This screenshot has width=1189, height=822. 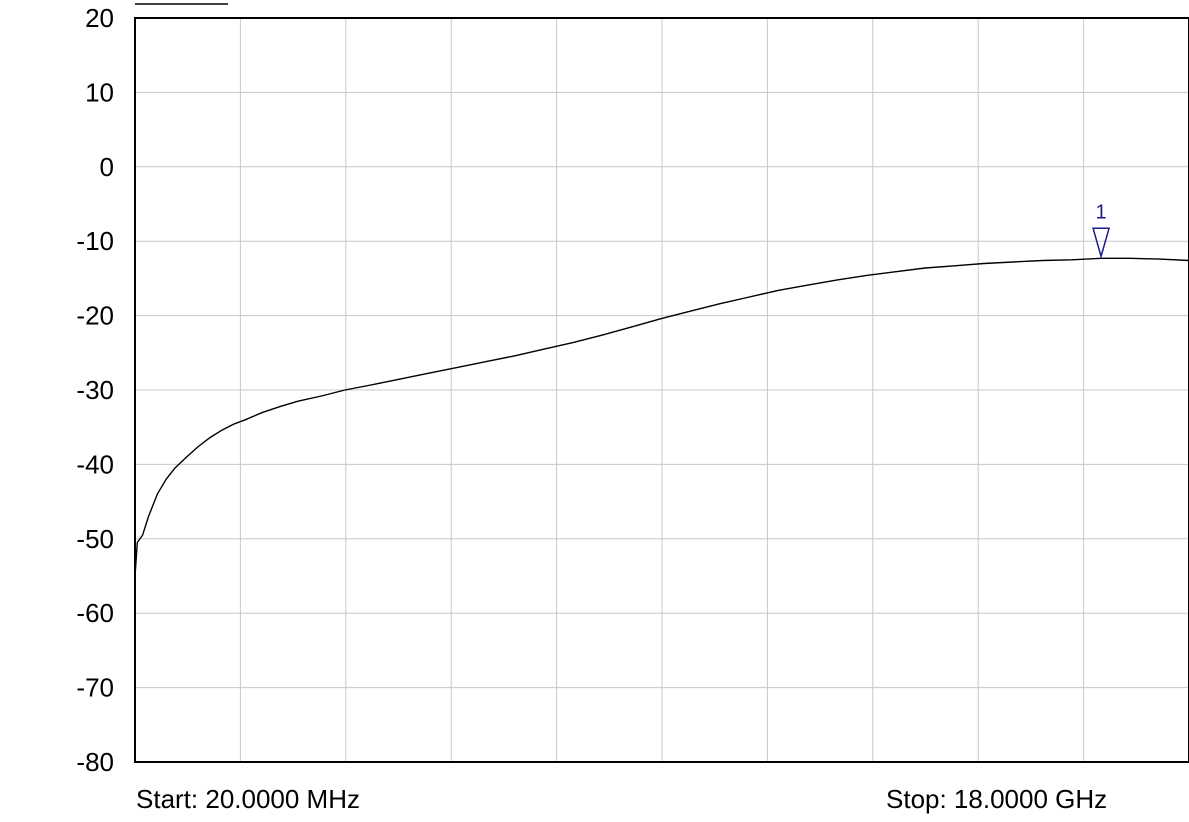 What do you see at coordinates (95, 539) in the screenshot?
I see `y-tick-label: -50` at bounding box center [95, 539].